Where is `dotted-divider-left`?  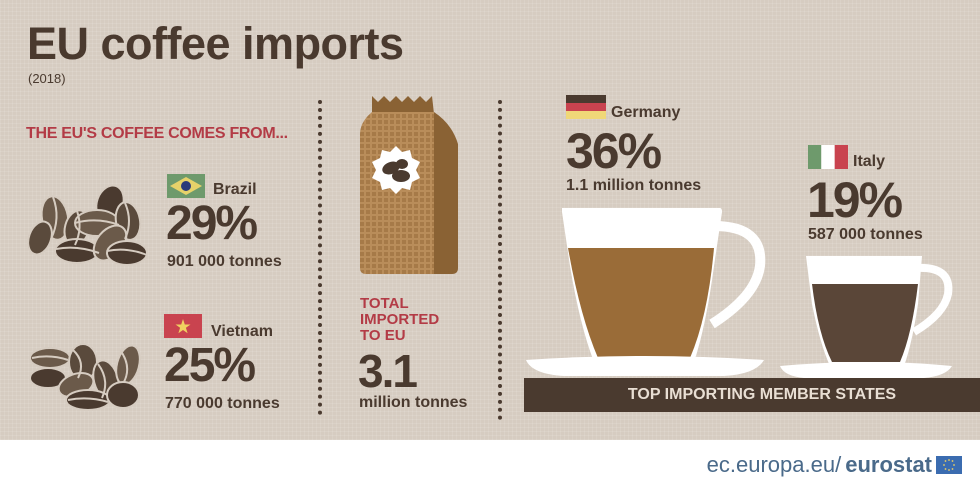
dotted-divider-left is located at coordinates (320, 257).